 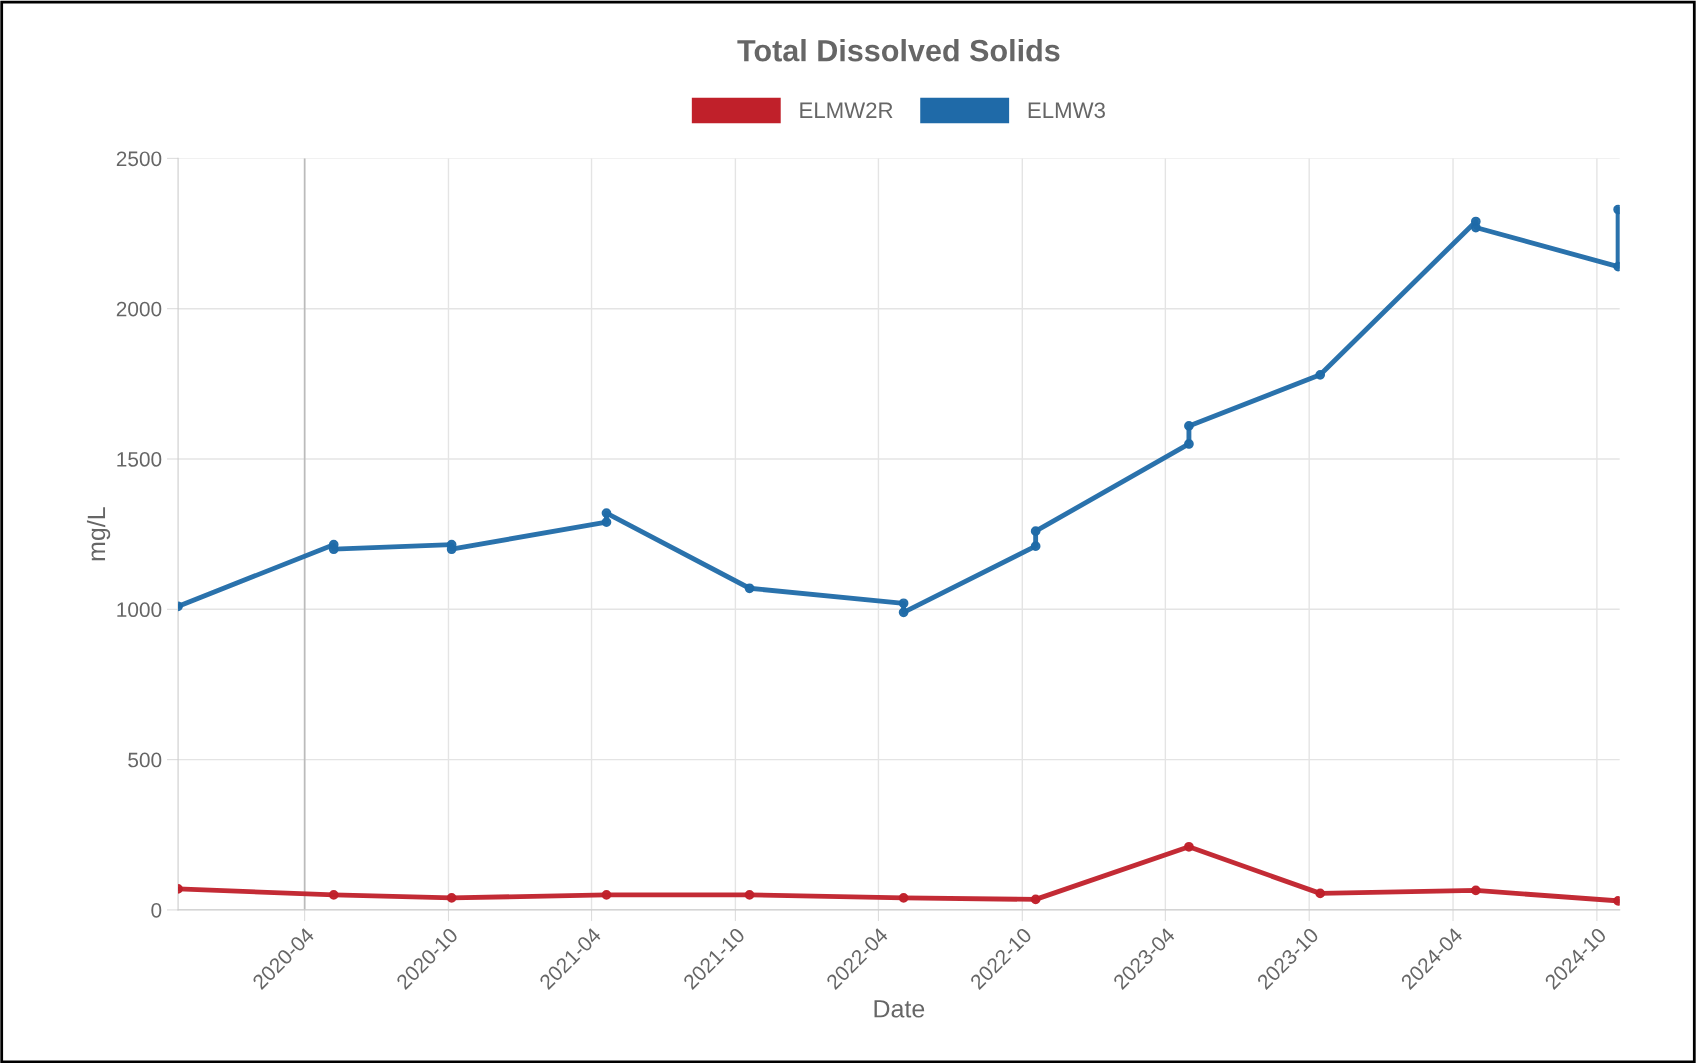 What do you see at coordinates (899, 1009) in the screenshot?
I see `x-axis-title: Date` at bounding box center [899, 1009].